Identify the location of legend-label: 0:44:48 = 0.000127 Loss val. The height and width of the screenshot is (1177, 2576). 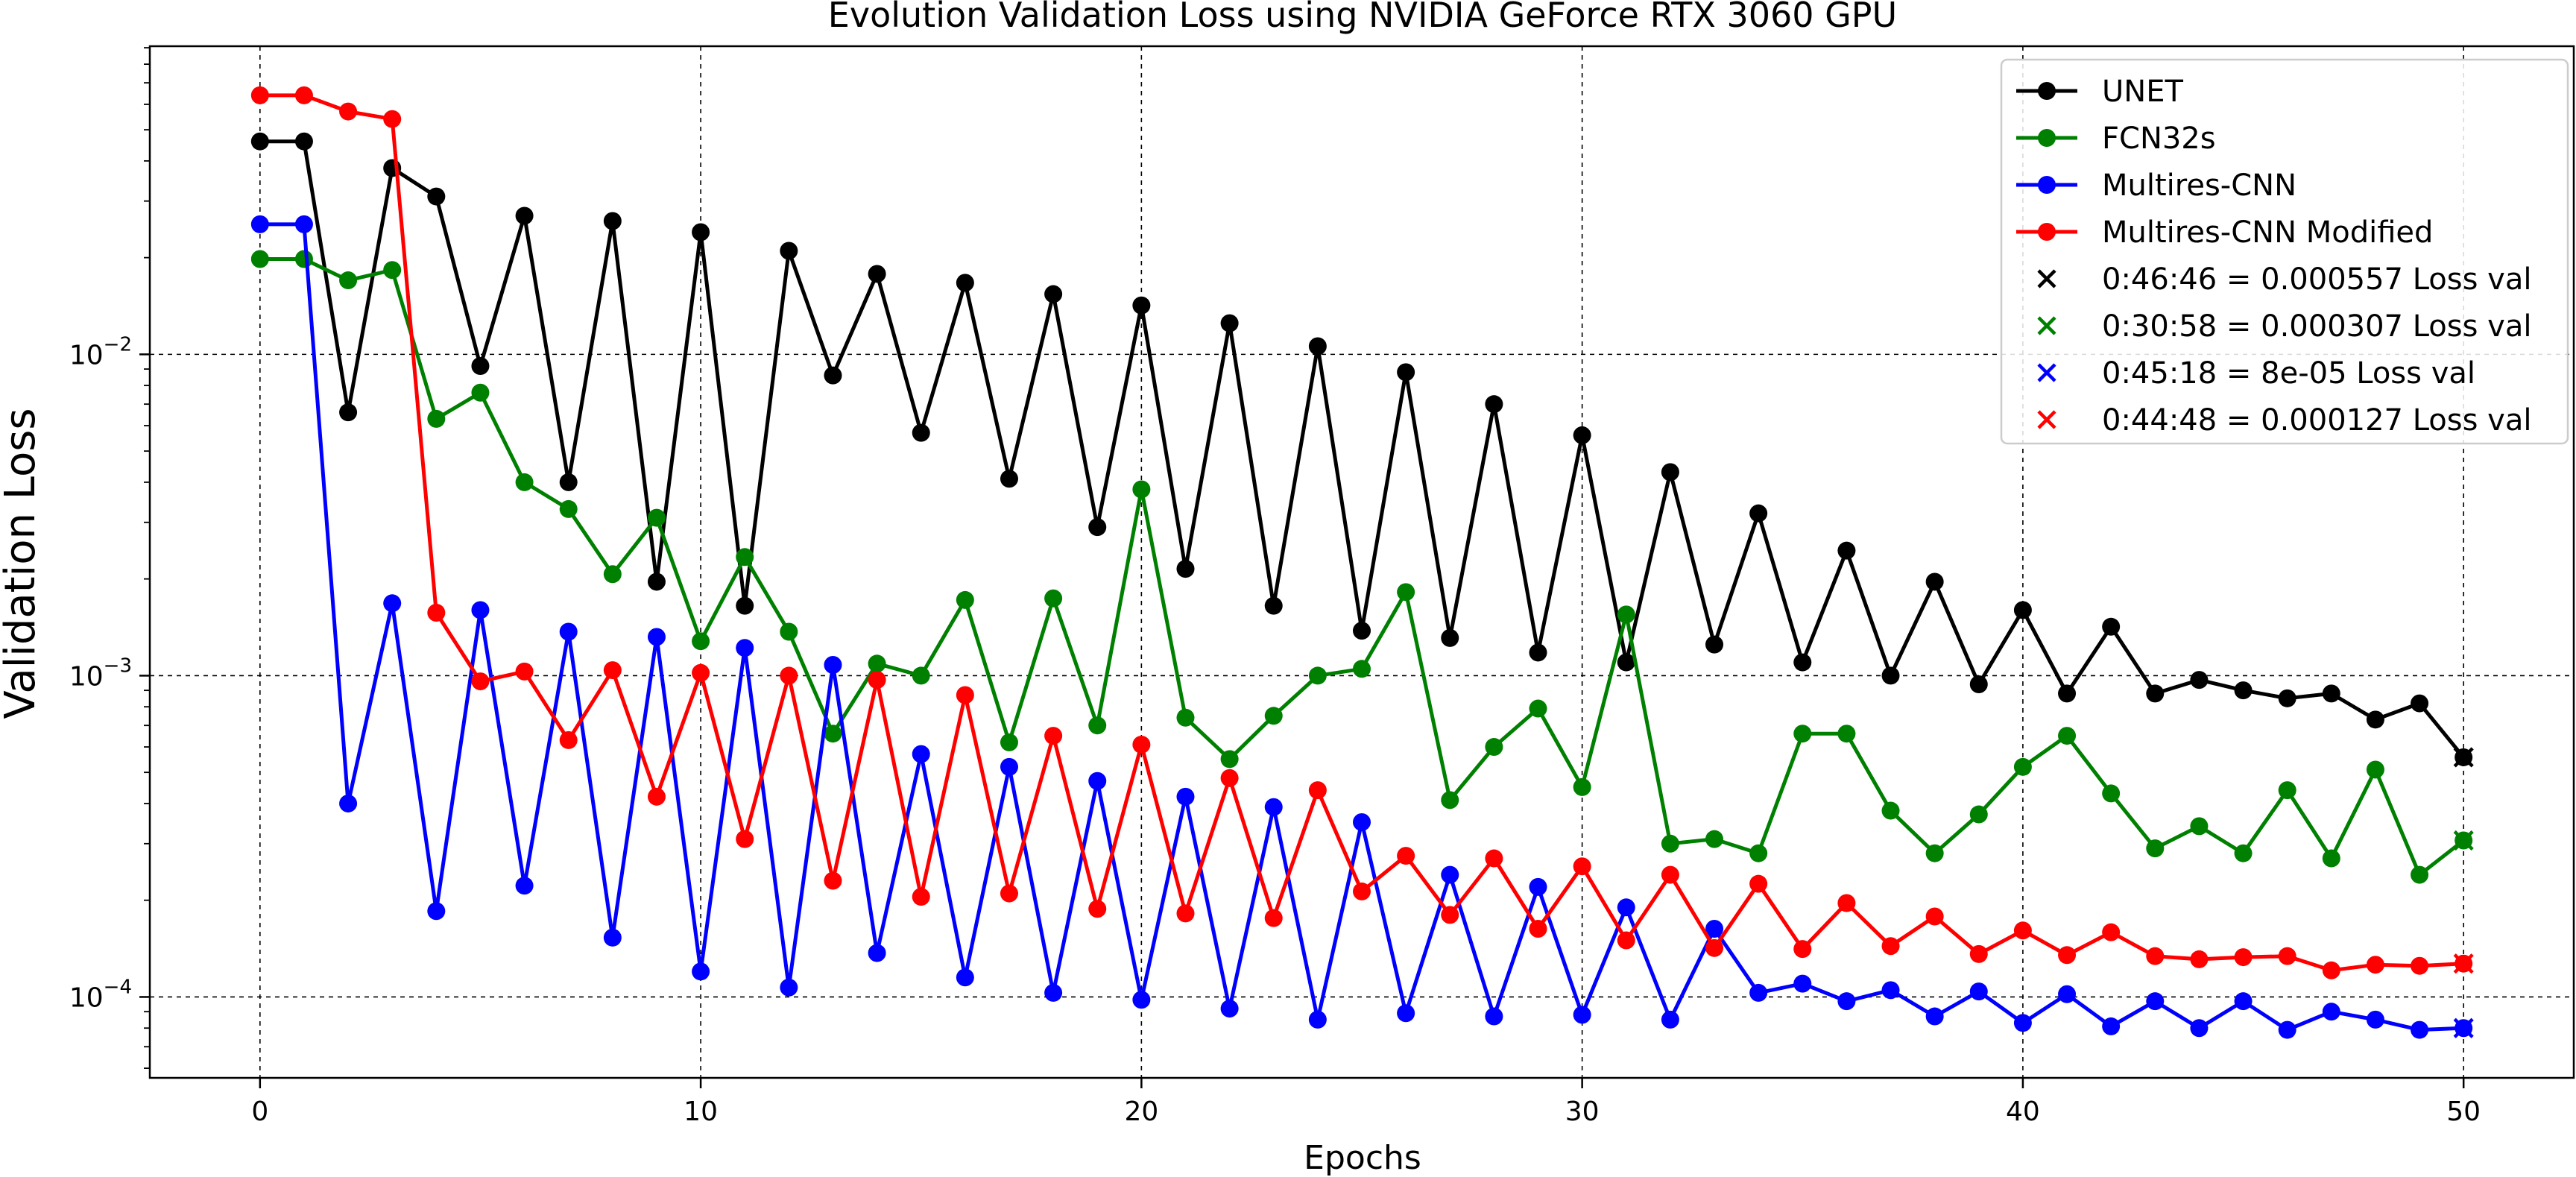
(2316, 420).